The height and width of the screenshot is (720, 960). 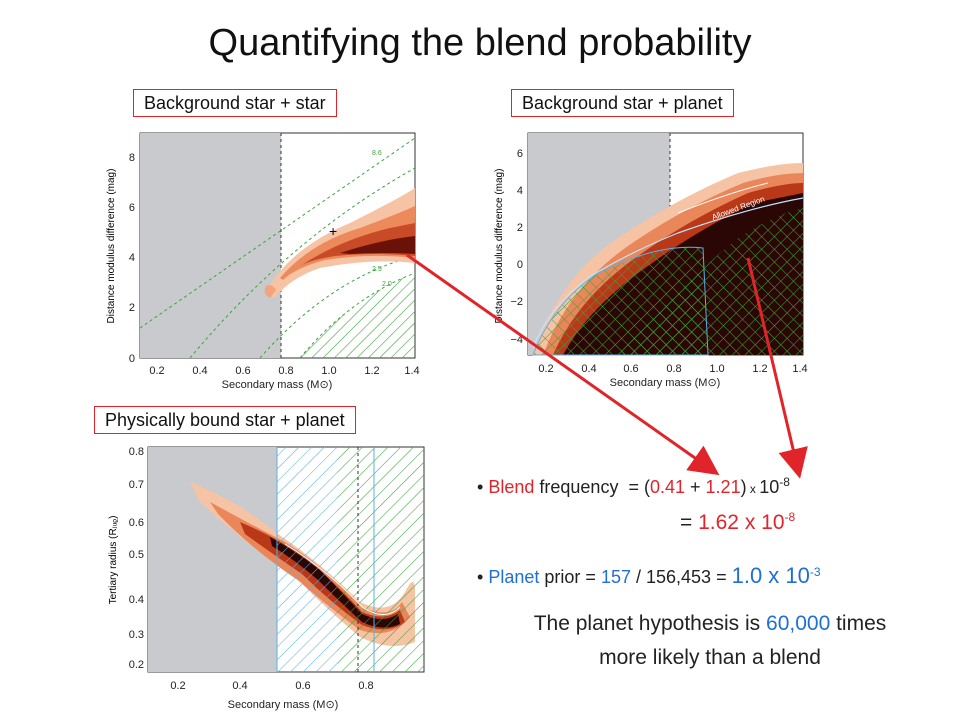 I want to click on ytick: 8, so click(x=132, y=158).